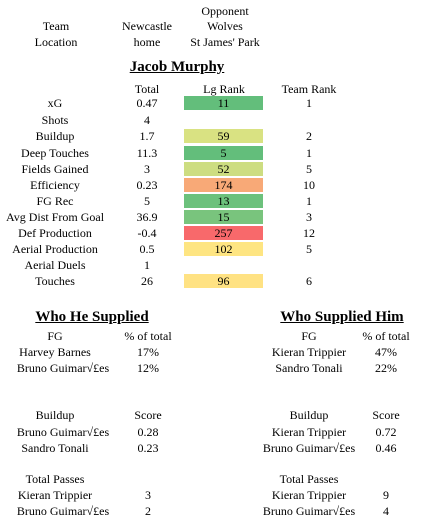 The image size is (425, 522). I want to click on supplied-buildup-header: Buildup, so click(55, 415).